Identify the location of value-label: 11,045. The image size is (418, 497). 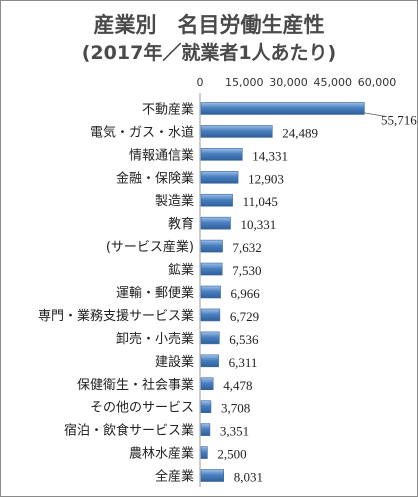
(260, 201).